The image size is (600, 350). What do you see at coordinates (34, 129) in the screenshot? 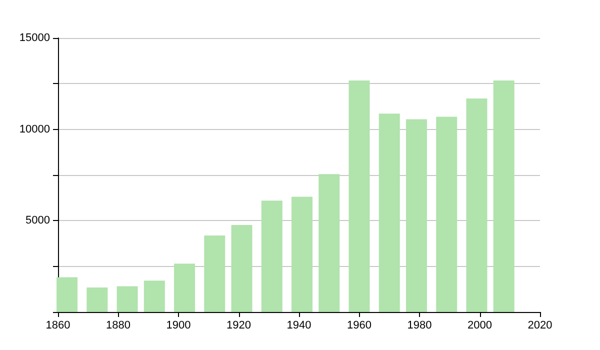
I see `y-tick-label: 10000` at bounding box center [34, 129].